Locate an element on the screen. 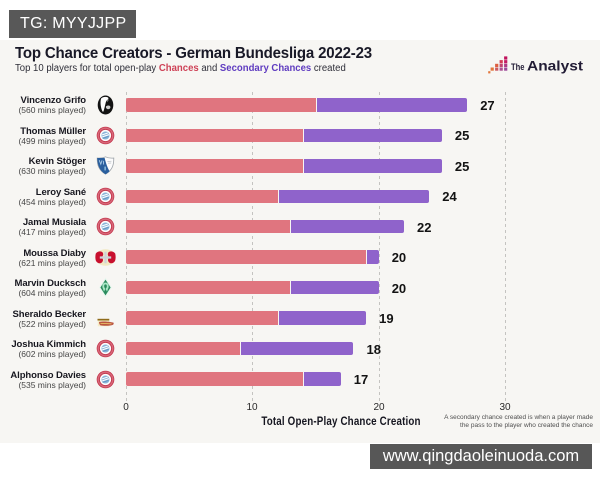  svg-text: The is located at coordinates (518, 67).